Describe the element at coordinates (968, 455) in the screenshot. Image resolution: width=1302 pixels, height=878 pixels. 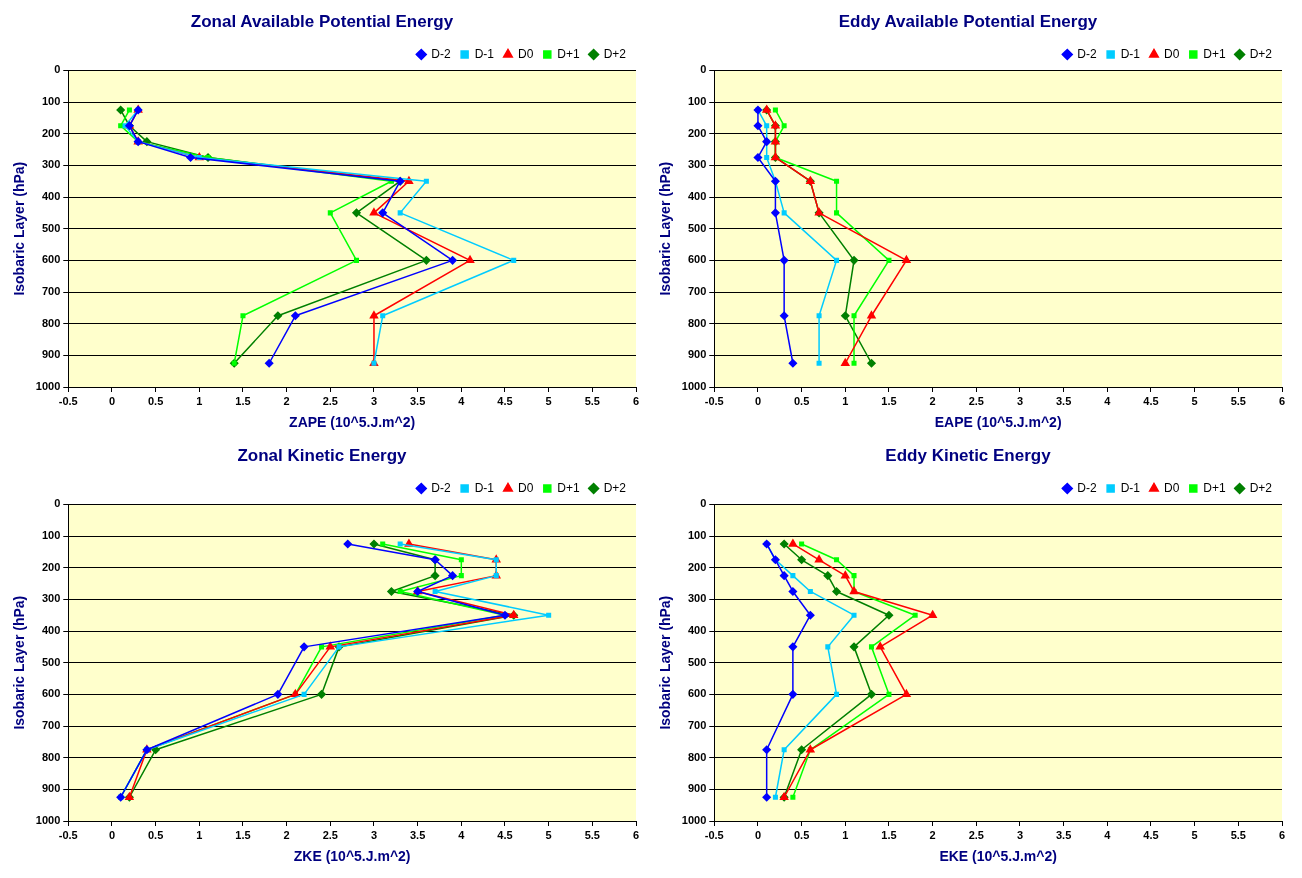
I see `chart-title: Eddy Kinetic Energy` at that location.